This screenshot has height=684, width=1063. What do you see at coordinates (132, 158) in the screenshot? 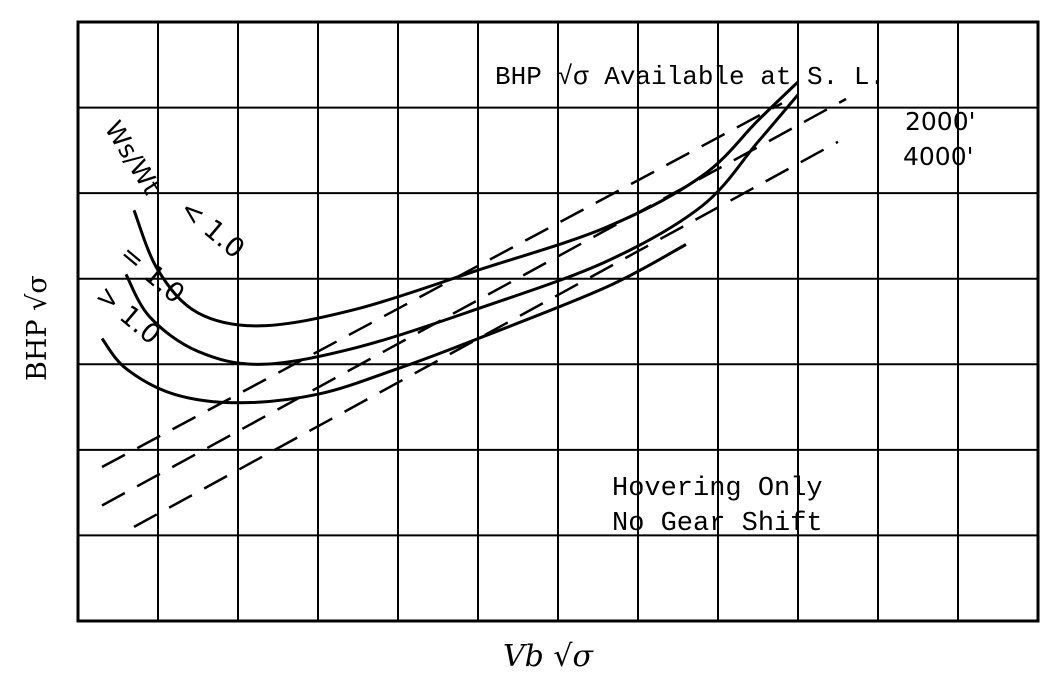
I see `weight-ratio-label: Ws/Wt` at bounding box center [132, 158].